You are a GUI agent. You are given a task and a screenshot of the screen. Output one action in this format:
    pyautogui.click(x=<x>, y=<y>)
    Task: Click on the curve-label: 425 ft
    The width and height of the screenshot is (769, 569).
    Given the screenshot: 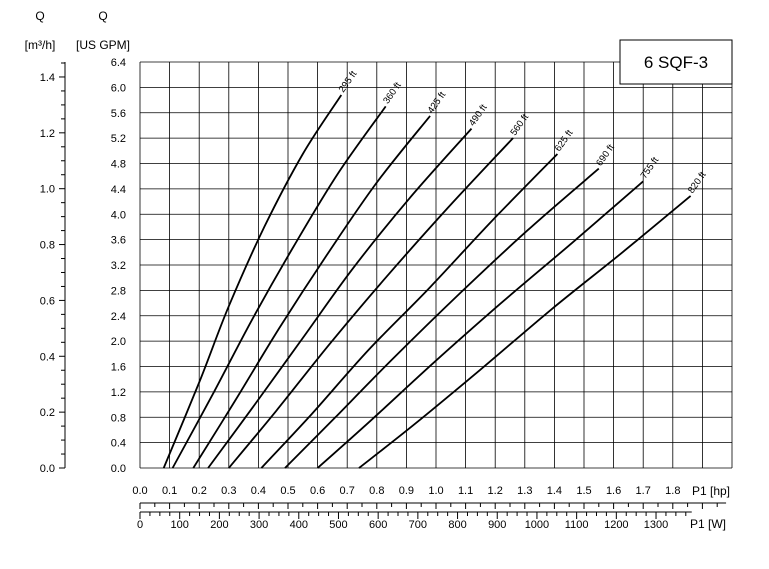 What is the action you would take?
    pyautogui.click(x=437, y=103)
    